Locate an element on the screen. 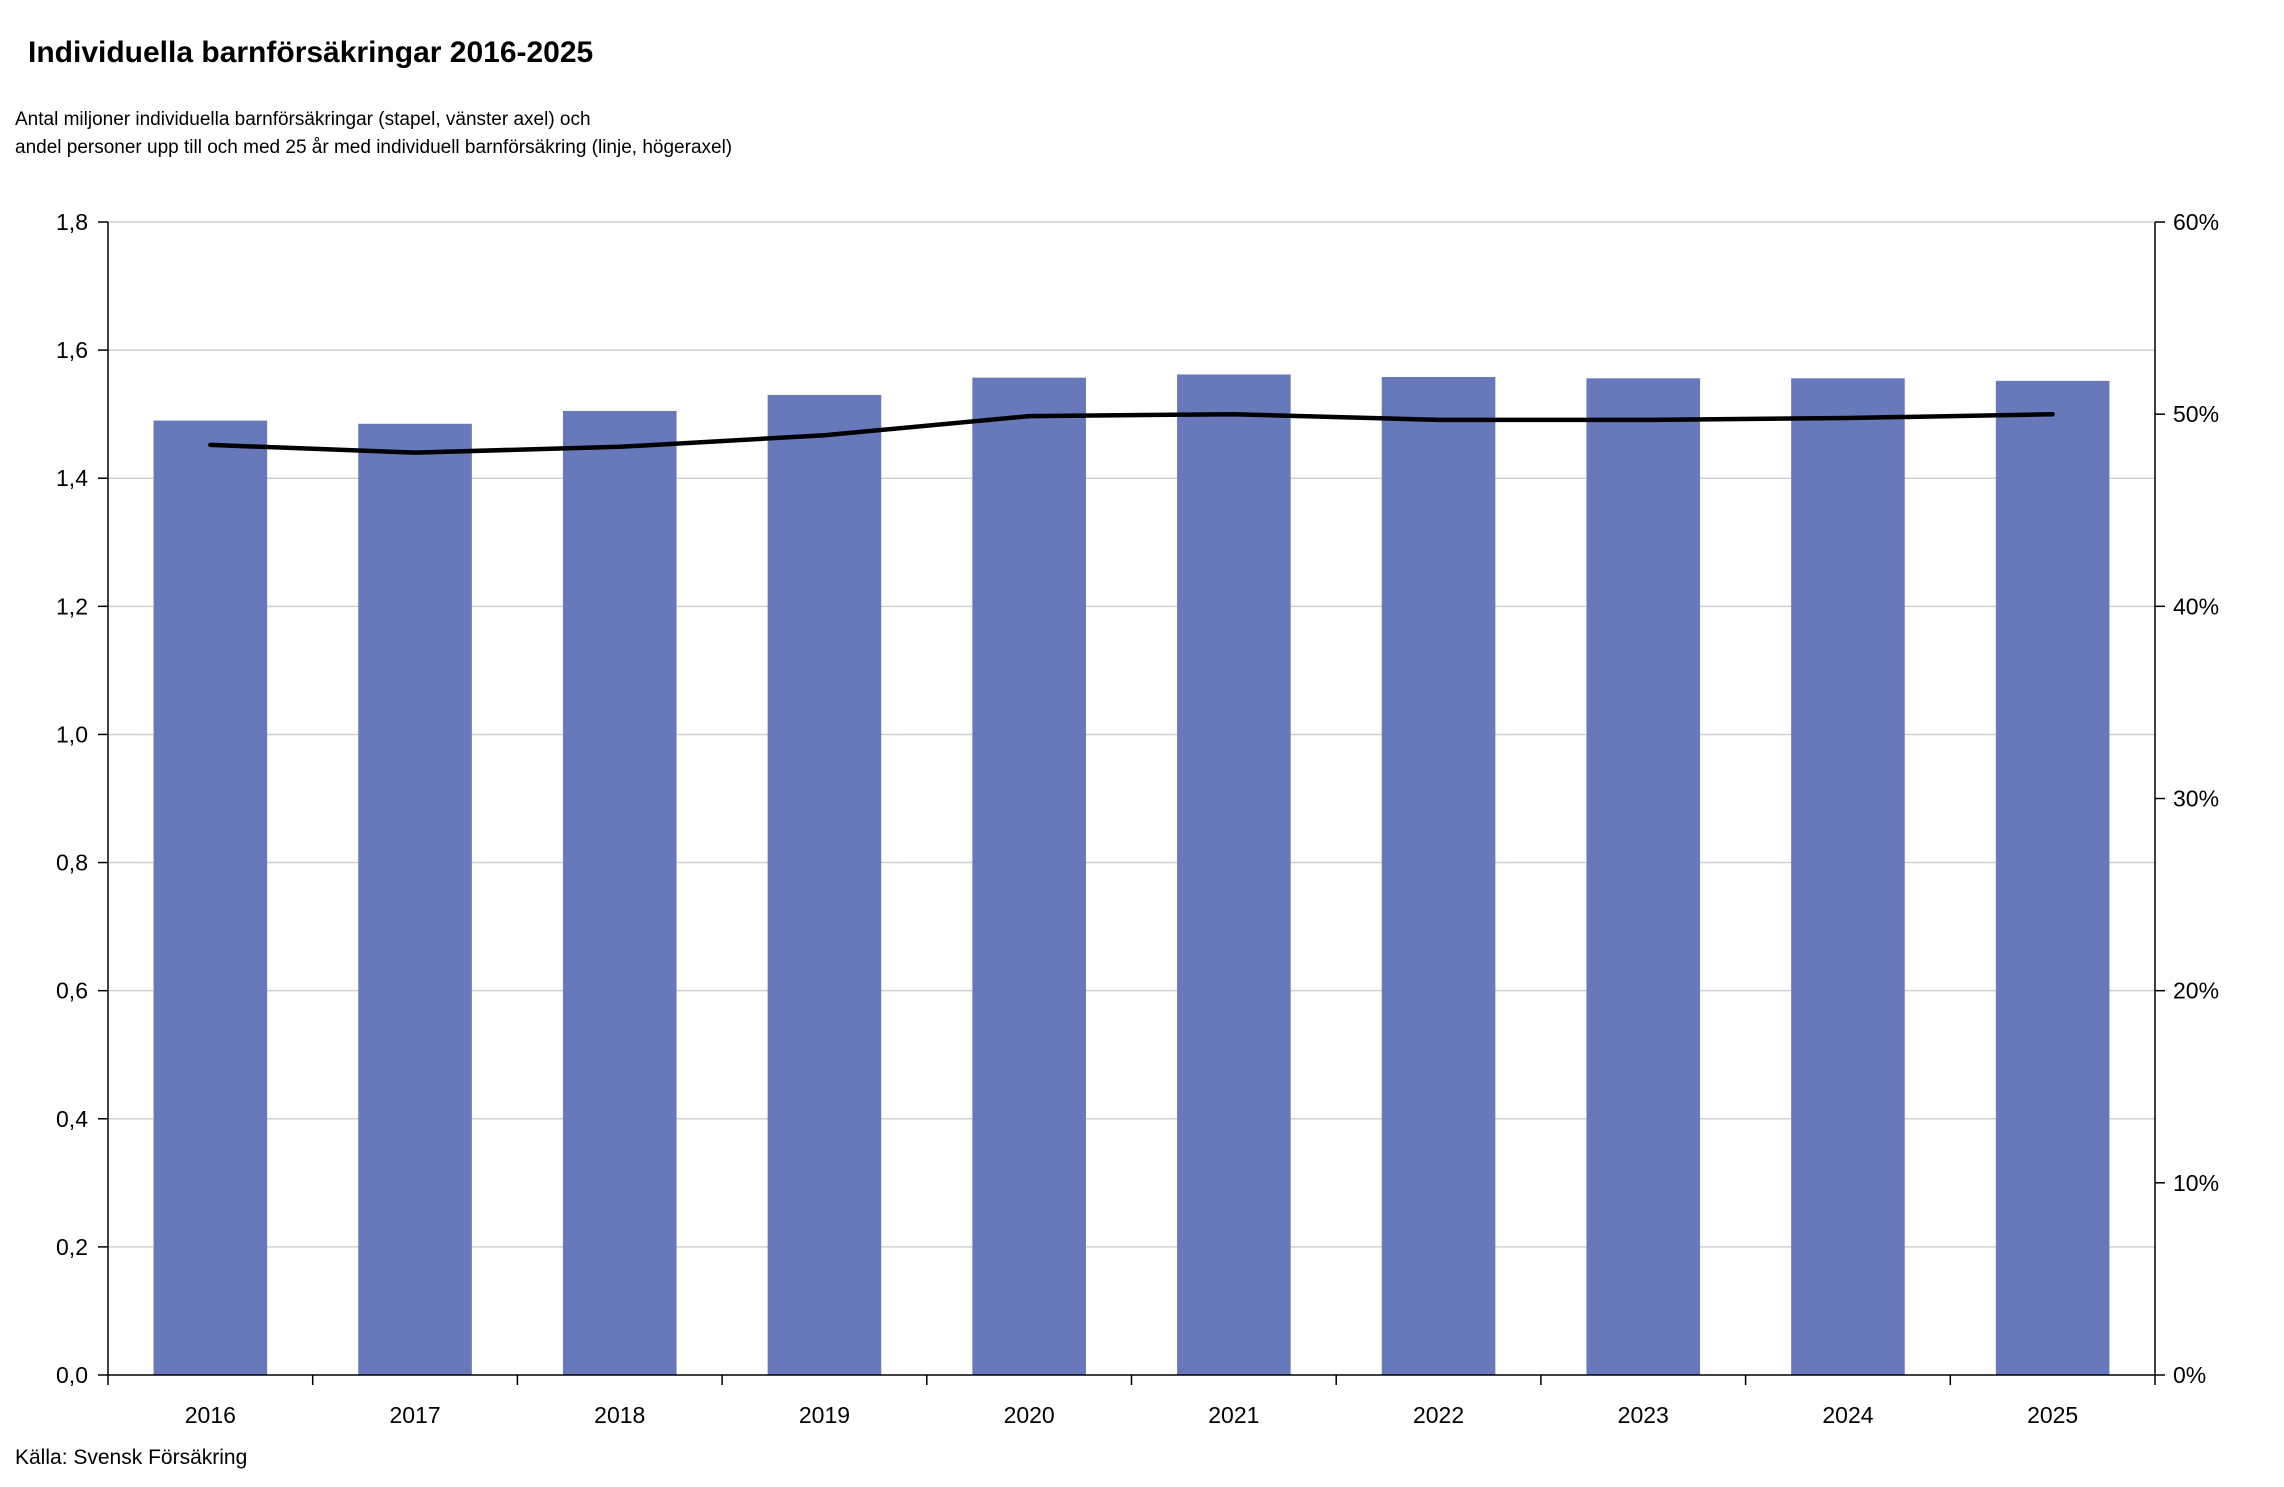 The width and height of the screenshot is (2284, 1487). right-axis-tick-label: 60% is located at coordinates (2196, 222).